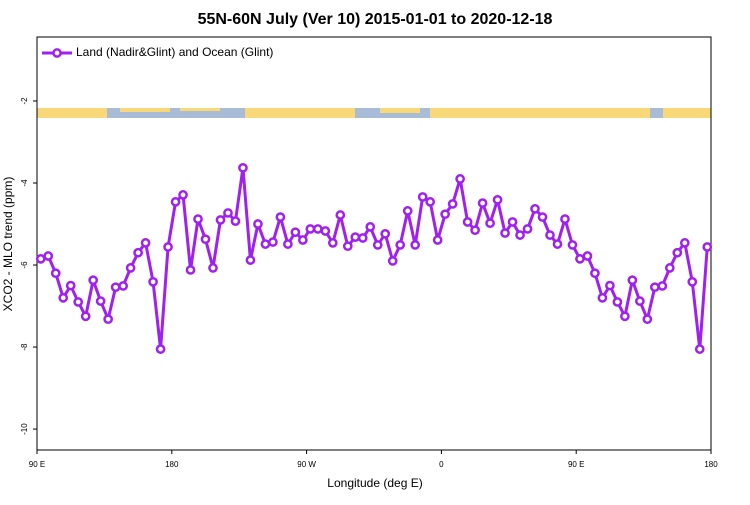 This screenshot has height=505, width=750. I want to click on legend-marker, so click(57, 53).